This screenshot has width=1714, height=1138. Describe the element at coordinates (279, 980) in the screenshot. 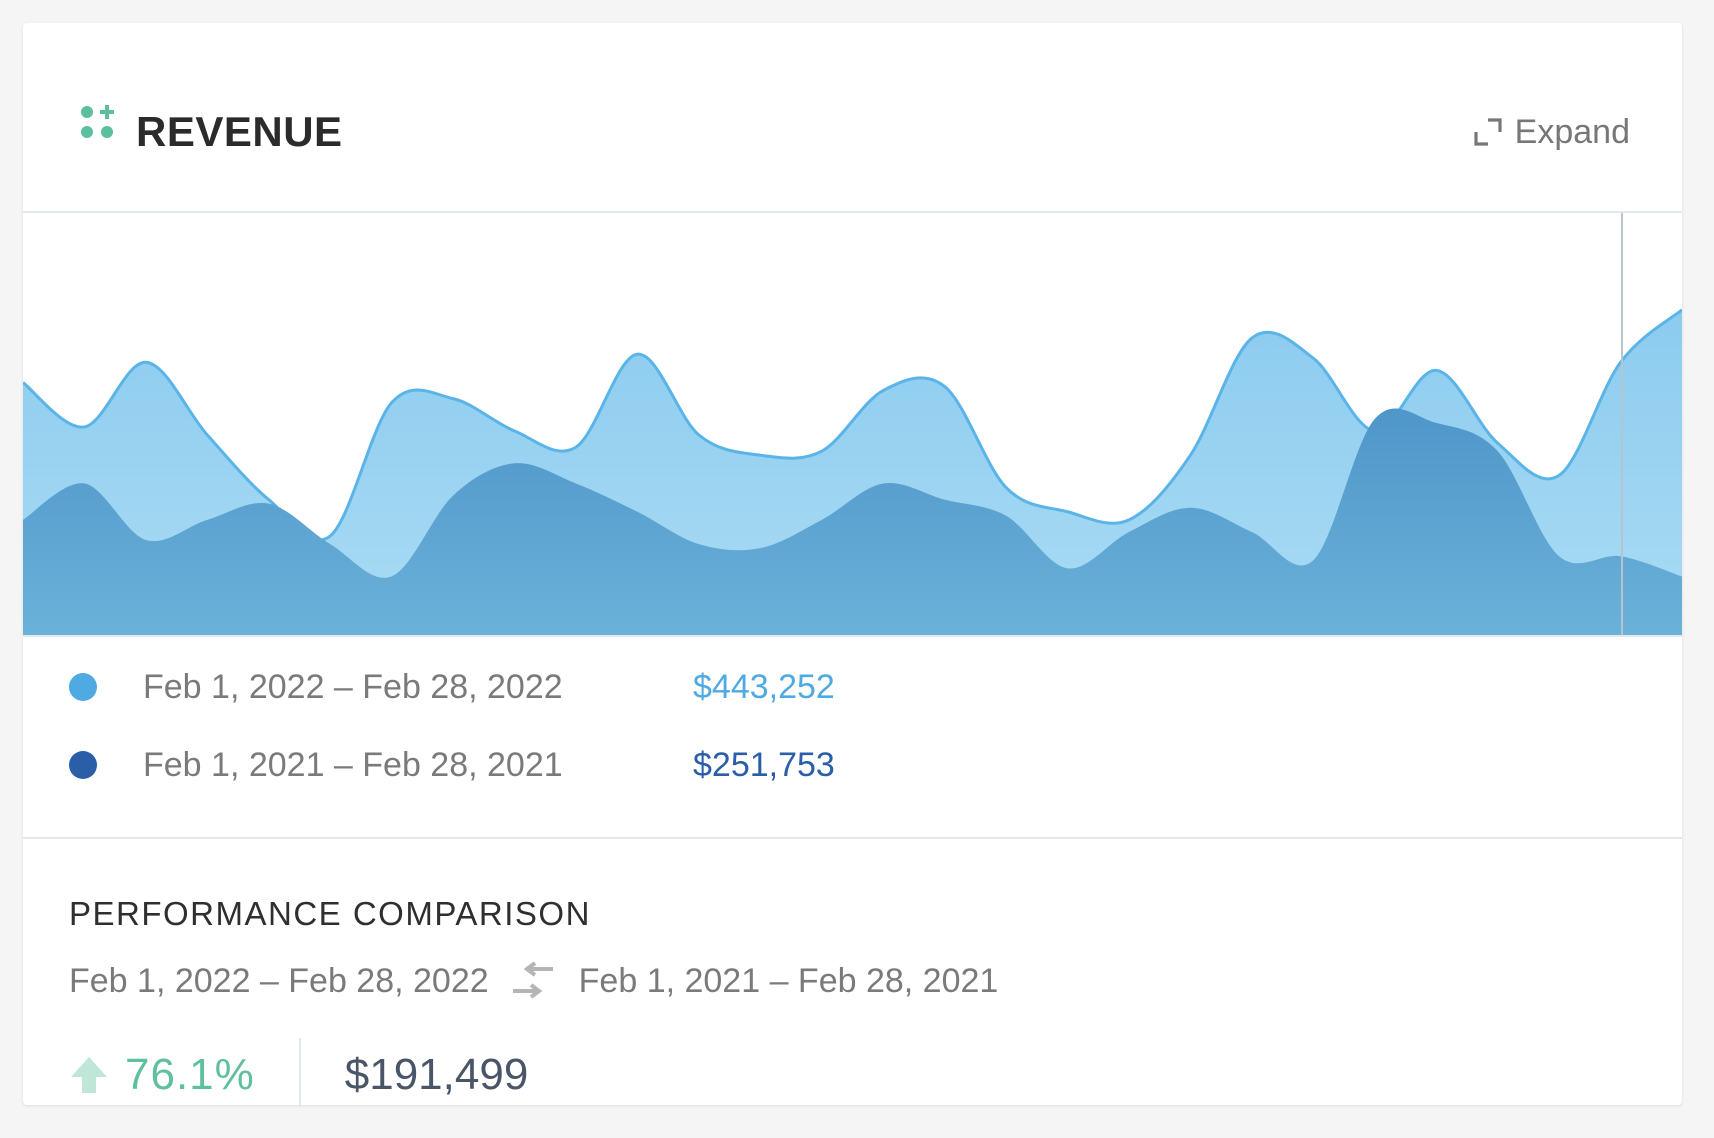

I see `current-range: Feb 1, 2022 – Feb 28, 2022` at that location.